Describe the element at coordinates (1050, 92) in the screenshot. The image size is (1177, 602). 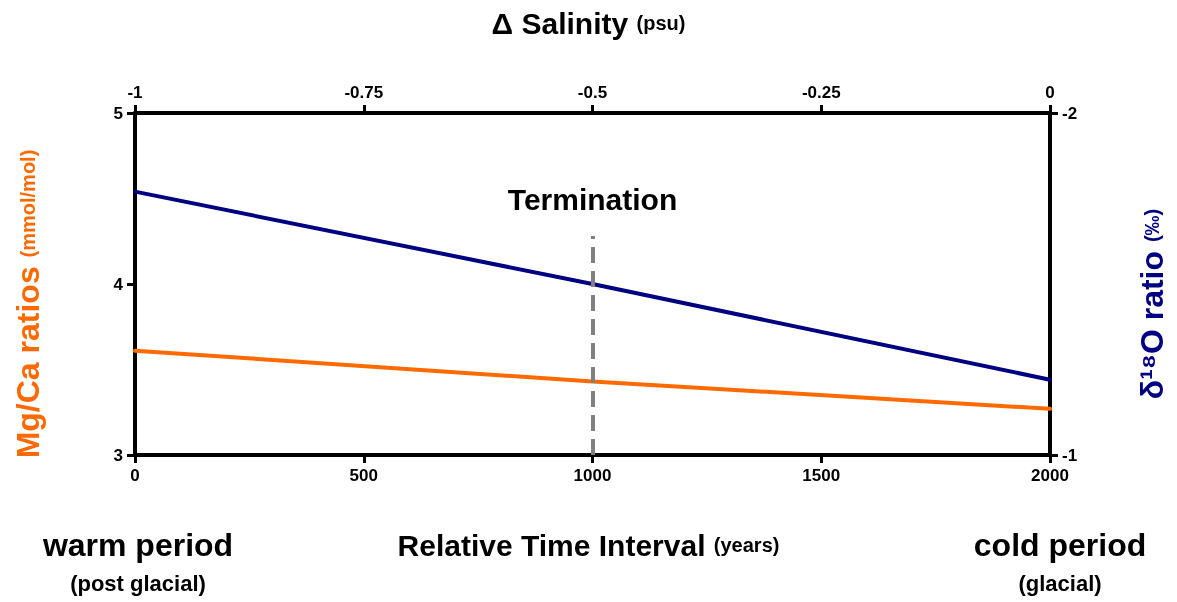
I see `x2-tick-label: 0` at that location.